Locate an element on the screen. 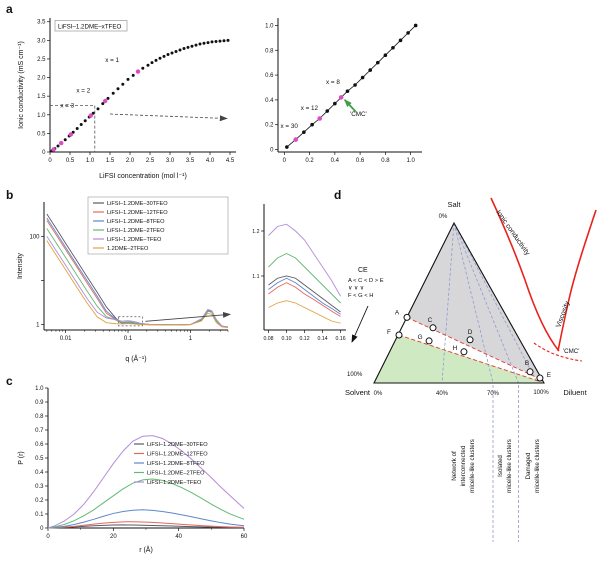 This screenshot has height=562, width=600. svg-text: x = 12 is located at coordinates (310, 108).